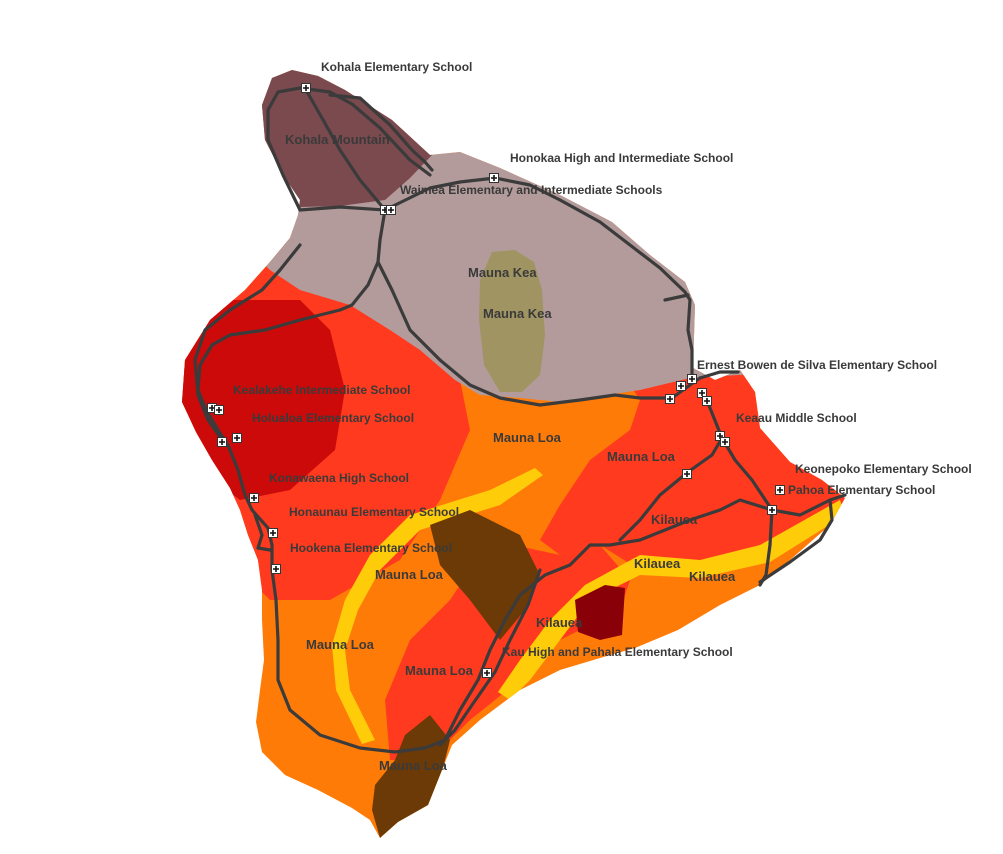 The image size is (1003, 854). What do you see at coordinates (276, 569) in the screenshot?
I see `school-marker-hookena` at bounding box center [276, 569].